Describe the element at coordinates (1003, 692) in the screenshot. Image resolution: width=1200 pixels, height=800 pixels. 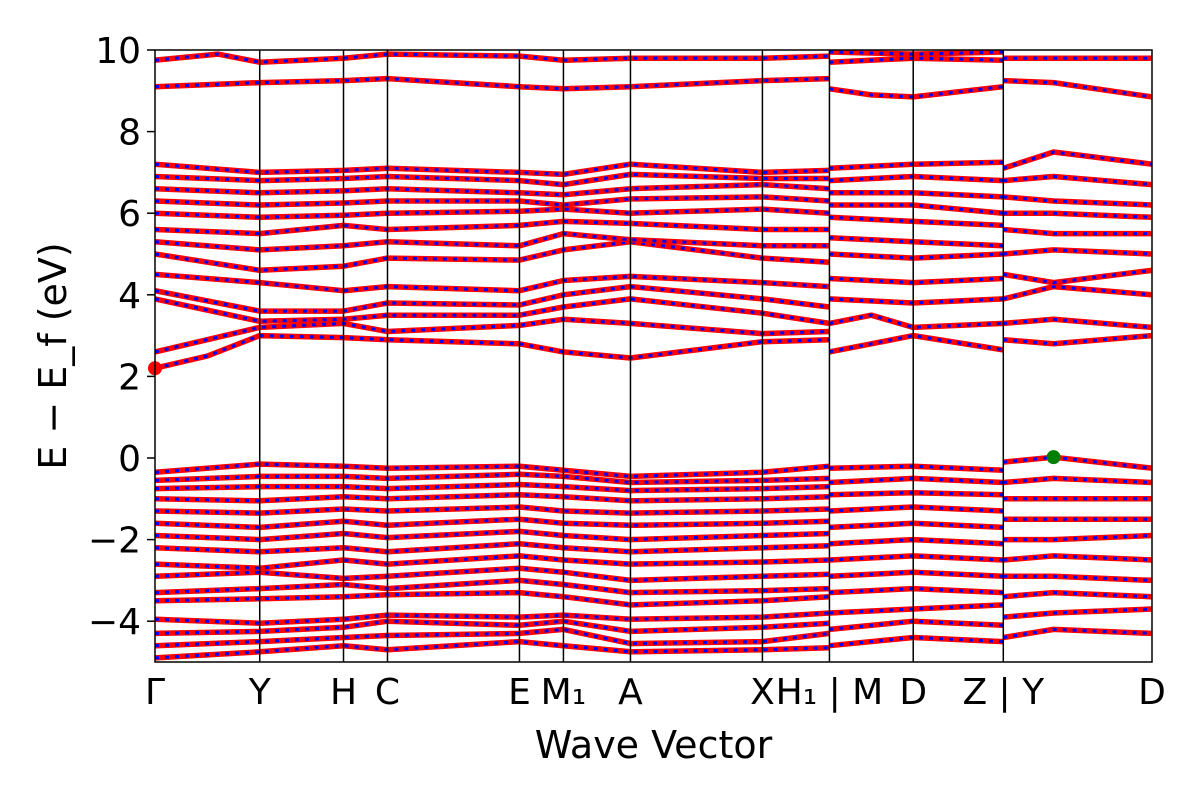
I see `hs-label-10: Z | Y` at that location.